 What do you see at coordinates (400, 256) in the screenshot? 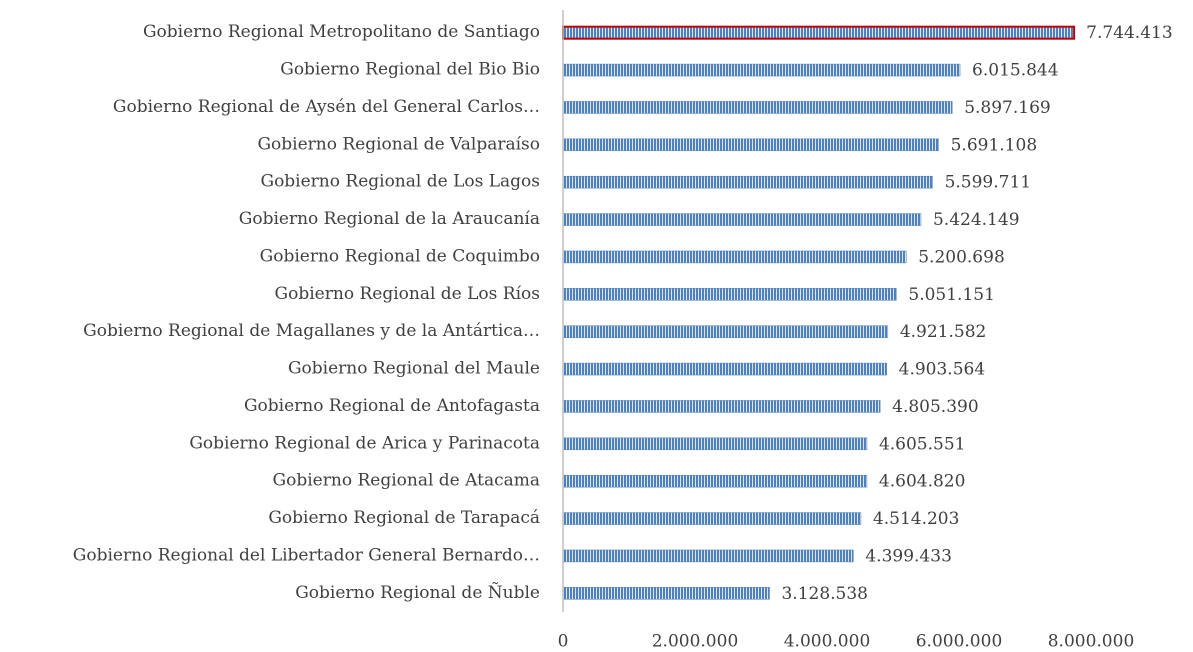
I see `y-tick-label: Gobierno Regional de Coquimbo` at bounding box center [400, 256].